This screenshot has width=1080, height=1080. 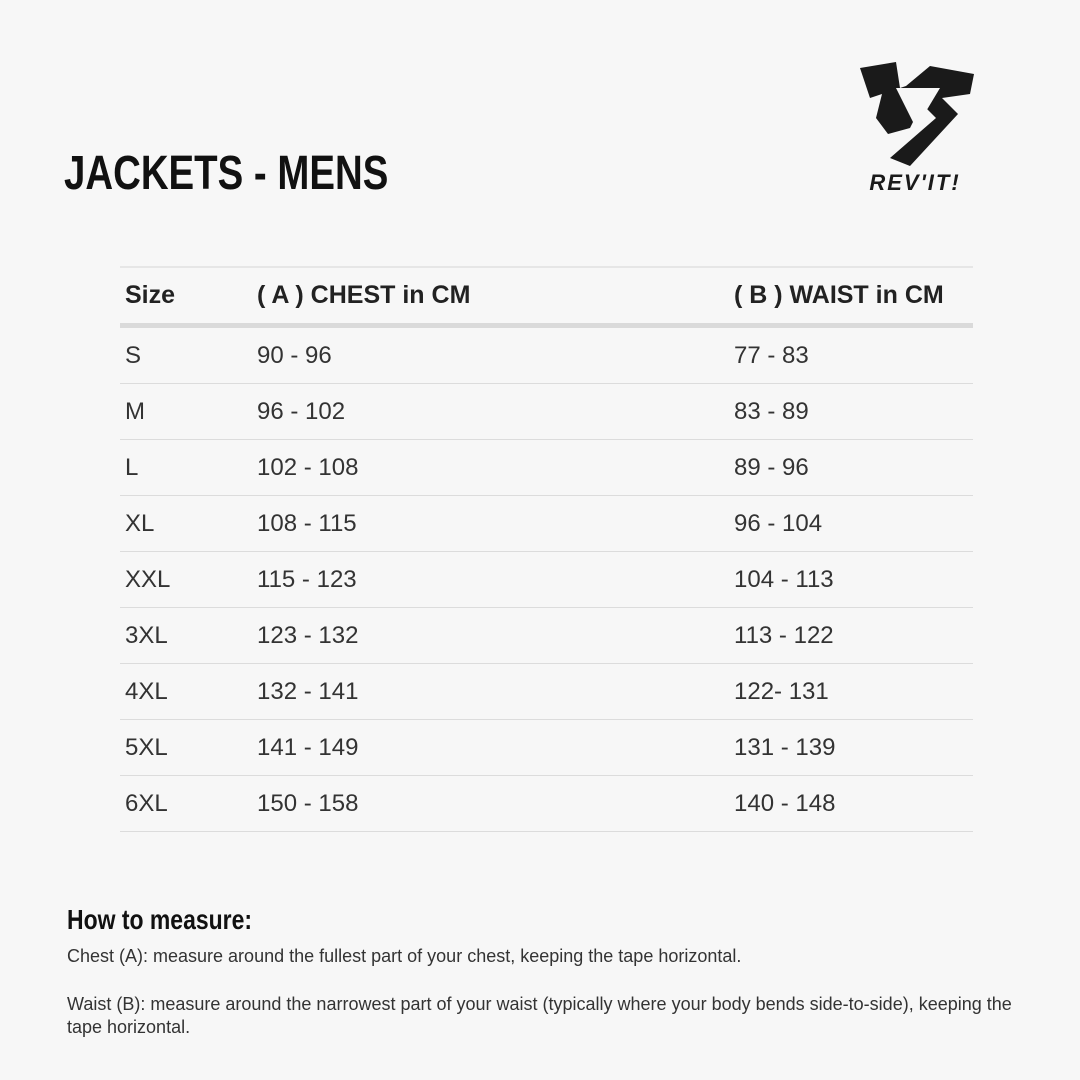 I want to click on size-cell: L, so click(x=132, y=467).